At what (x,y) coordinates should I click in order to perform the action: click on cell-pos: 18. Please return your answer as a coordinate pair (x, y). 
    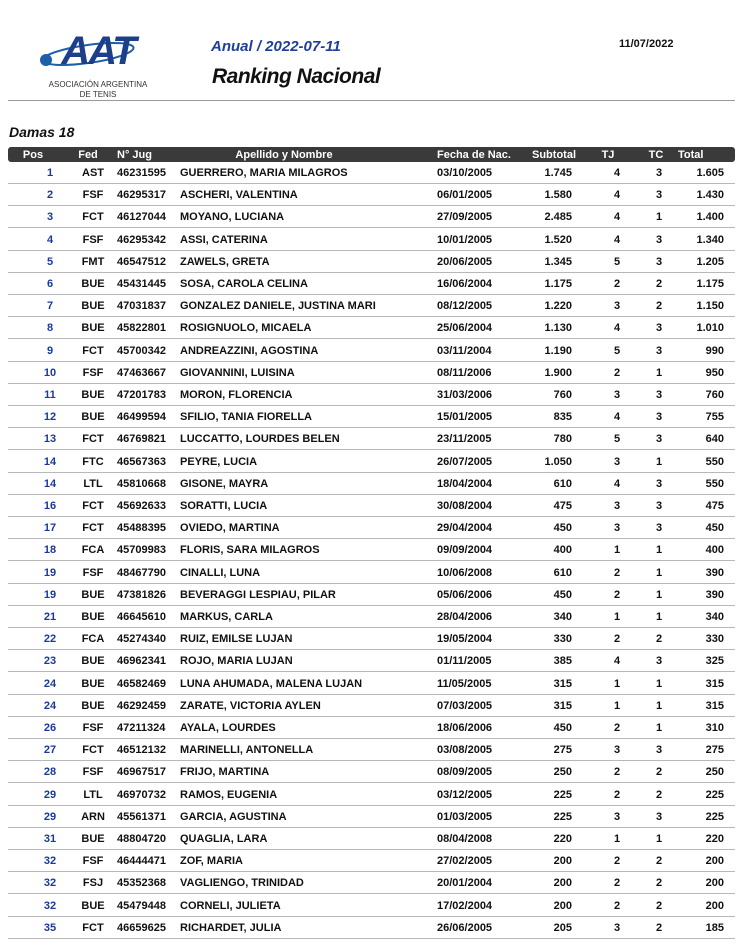
    Looking at the image, I should click on (50, 550).